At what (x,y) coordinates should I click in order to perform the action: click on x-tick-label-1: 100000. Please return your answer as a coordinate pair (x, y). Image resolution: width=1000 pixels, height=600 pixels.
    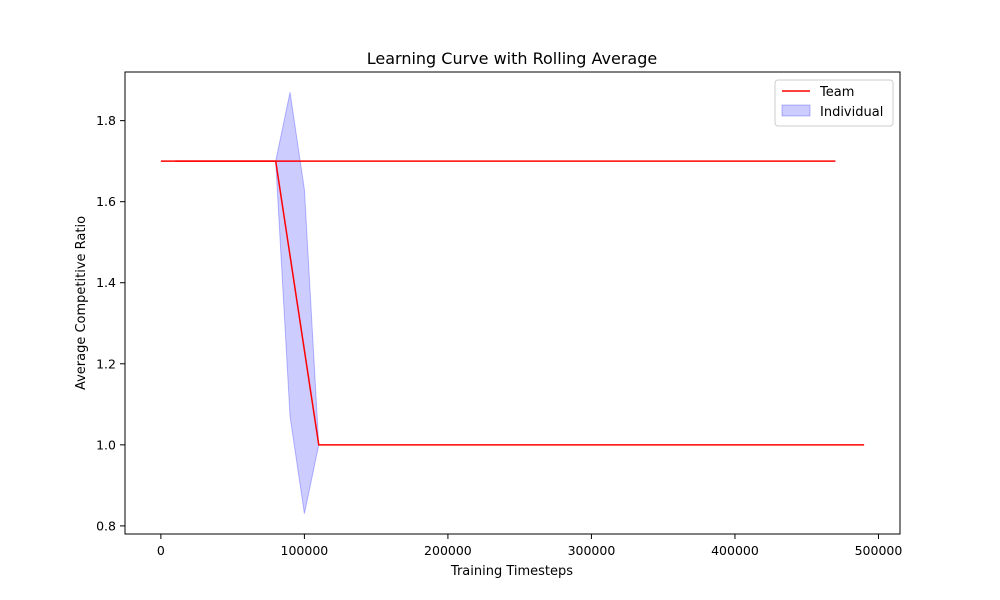
    Looking at the image, I should click on (305, 550).